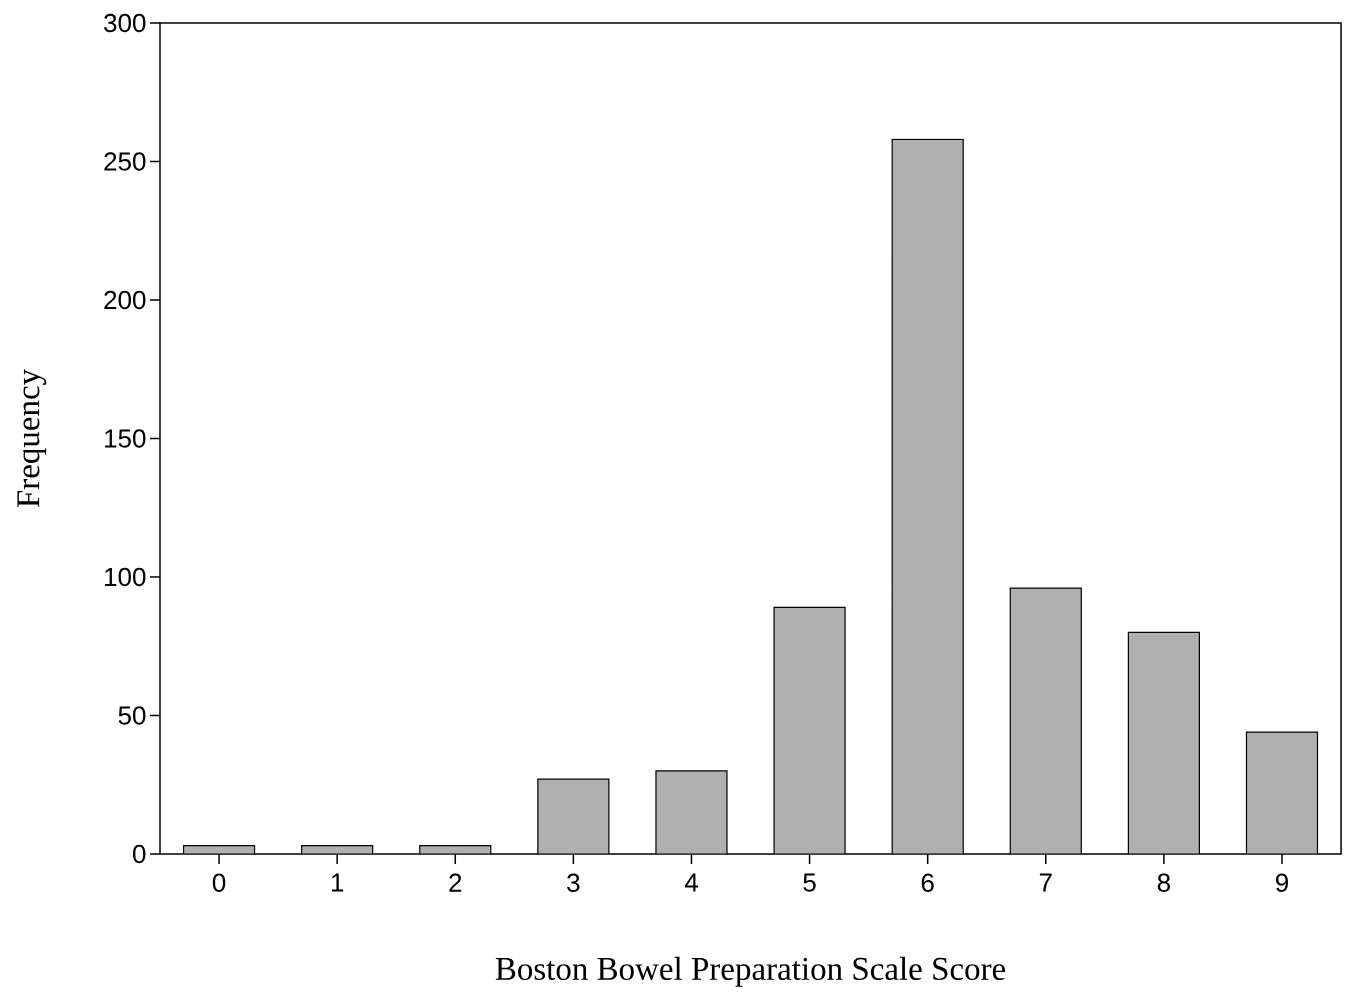  I want to click on x-tick-label: 4, so click(691, 882).